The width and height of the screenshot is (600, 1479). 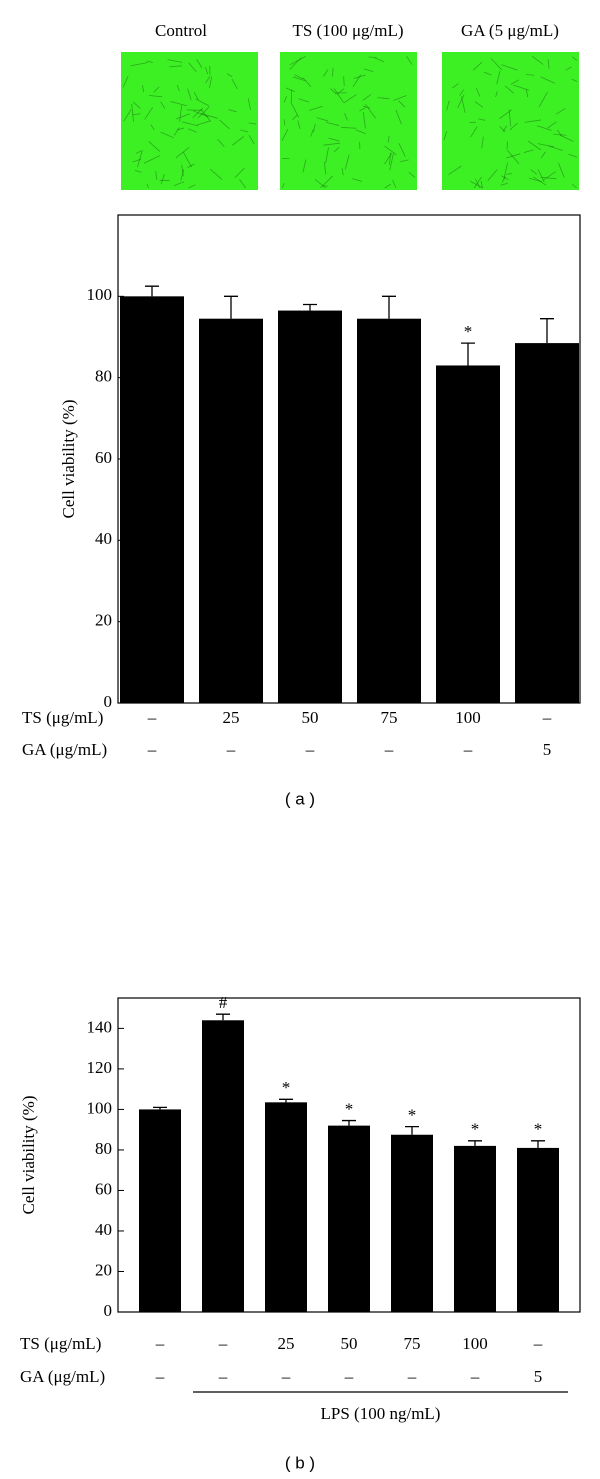 I want to click on y-tick-label: 100, so click(x=100, y=294).